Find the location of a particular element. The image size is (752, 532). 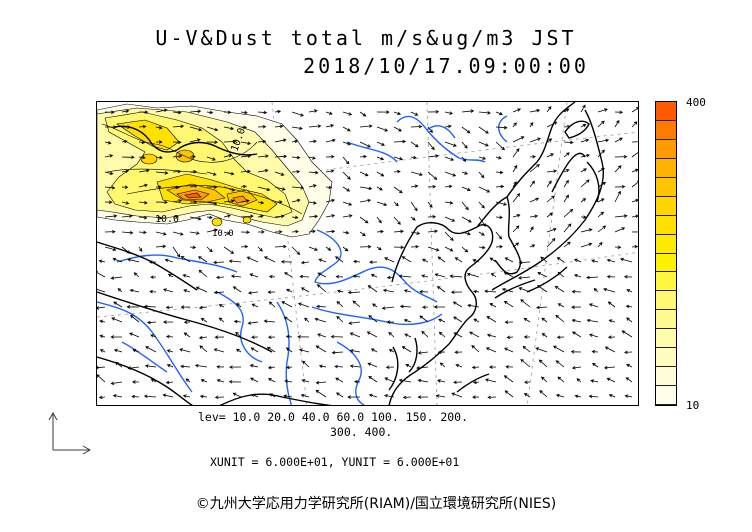

contour-label: 10.0 is located at coordinates (223, 234).